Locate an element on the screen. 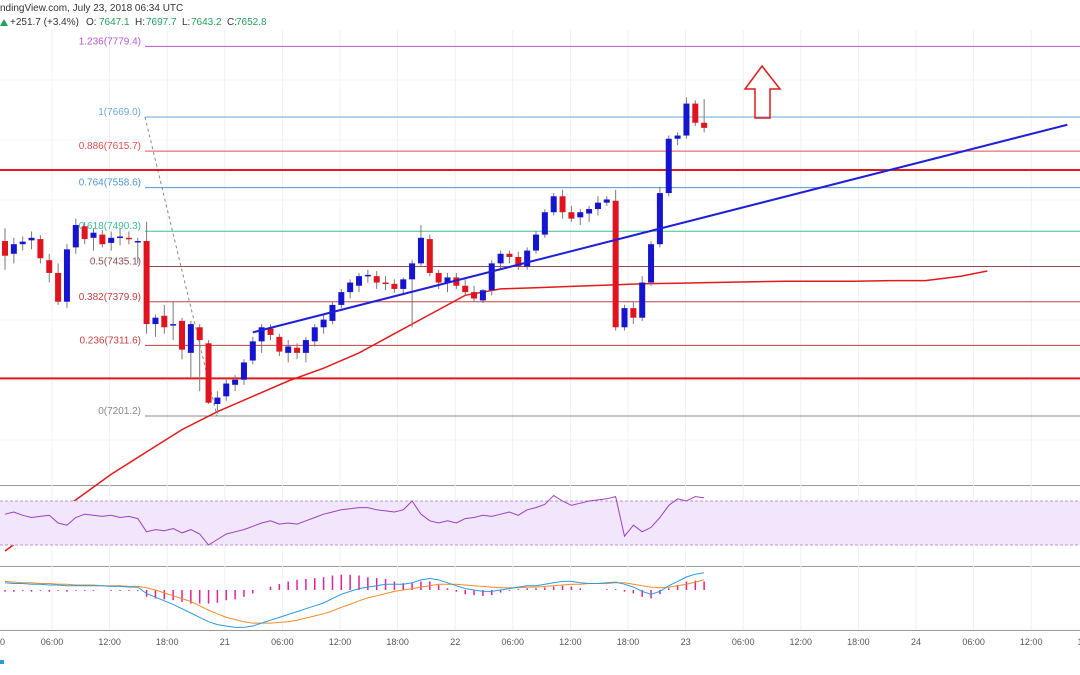  fib-level-label: 0(7201.2) is located at coordinates (119, 411).